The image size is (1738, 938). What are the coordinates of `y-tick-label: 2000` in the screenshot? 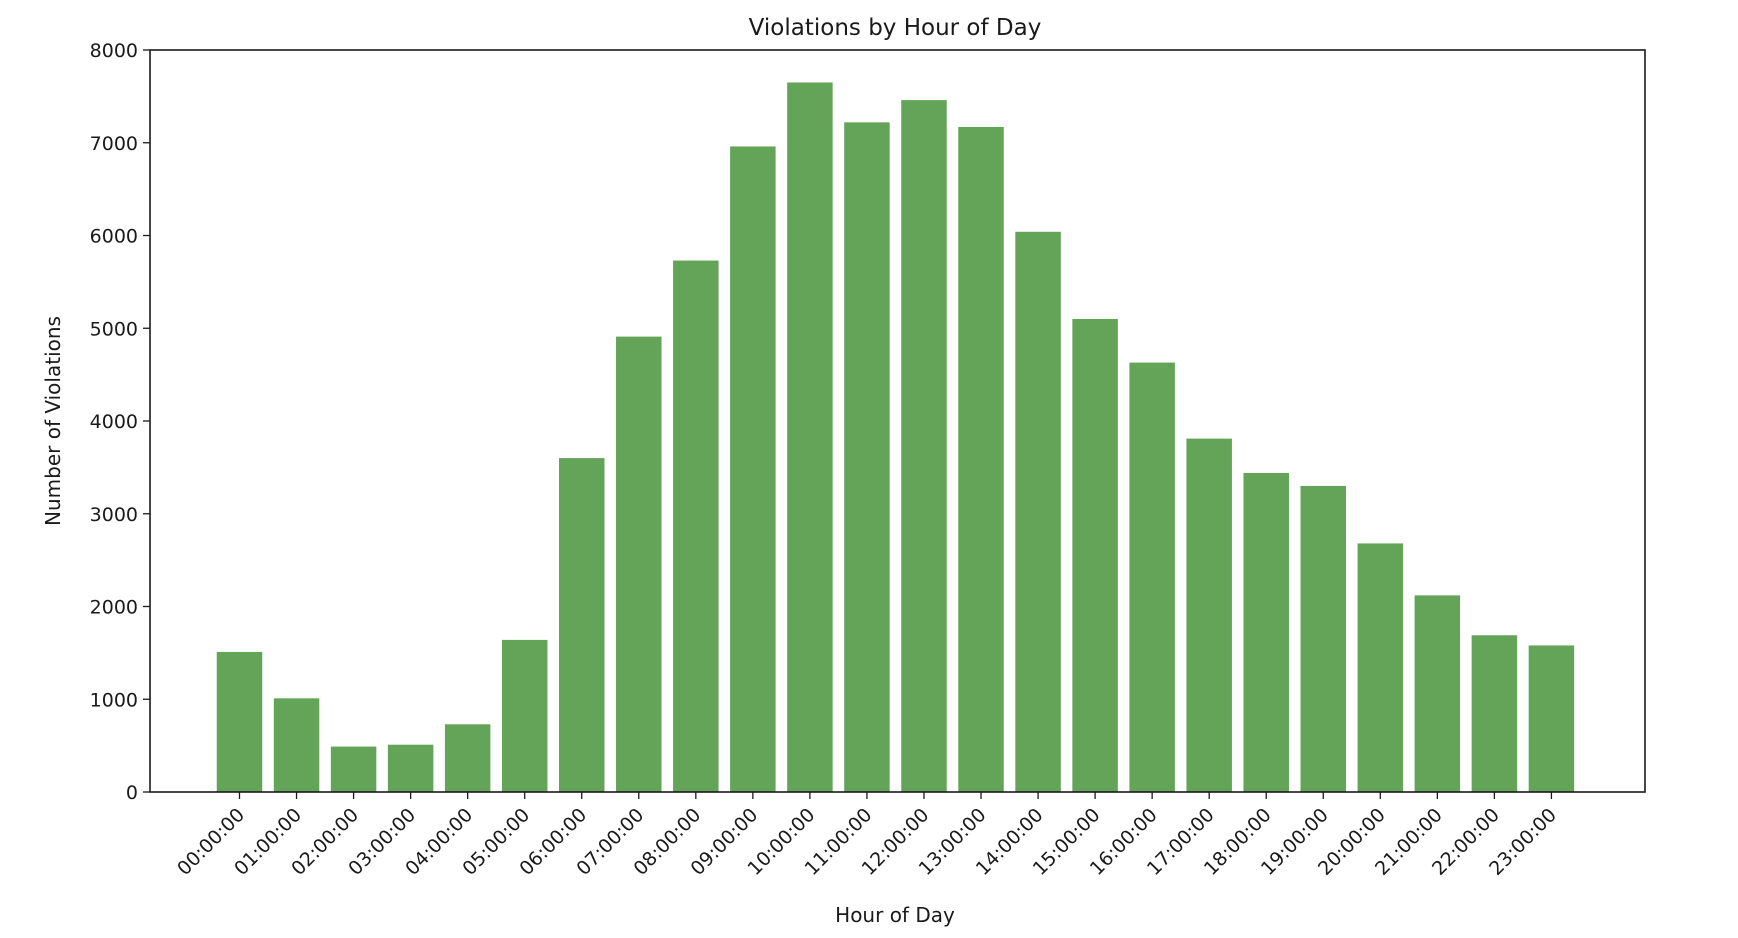 It's located at (114, 608).